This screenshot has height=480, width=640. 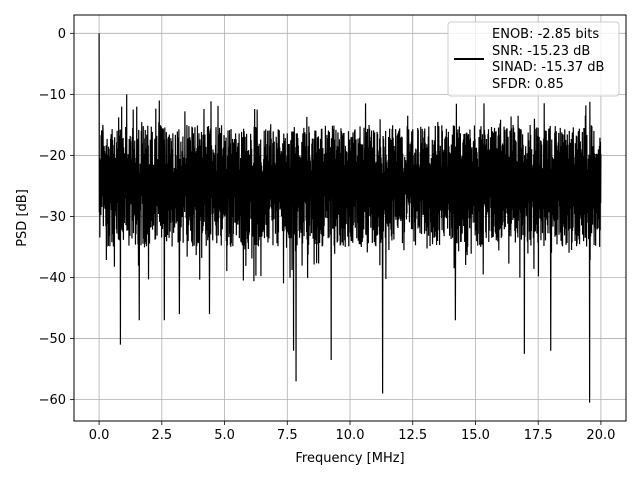 I want to click on y-tick-label: −30, so click(x=52, y=217).